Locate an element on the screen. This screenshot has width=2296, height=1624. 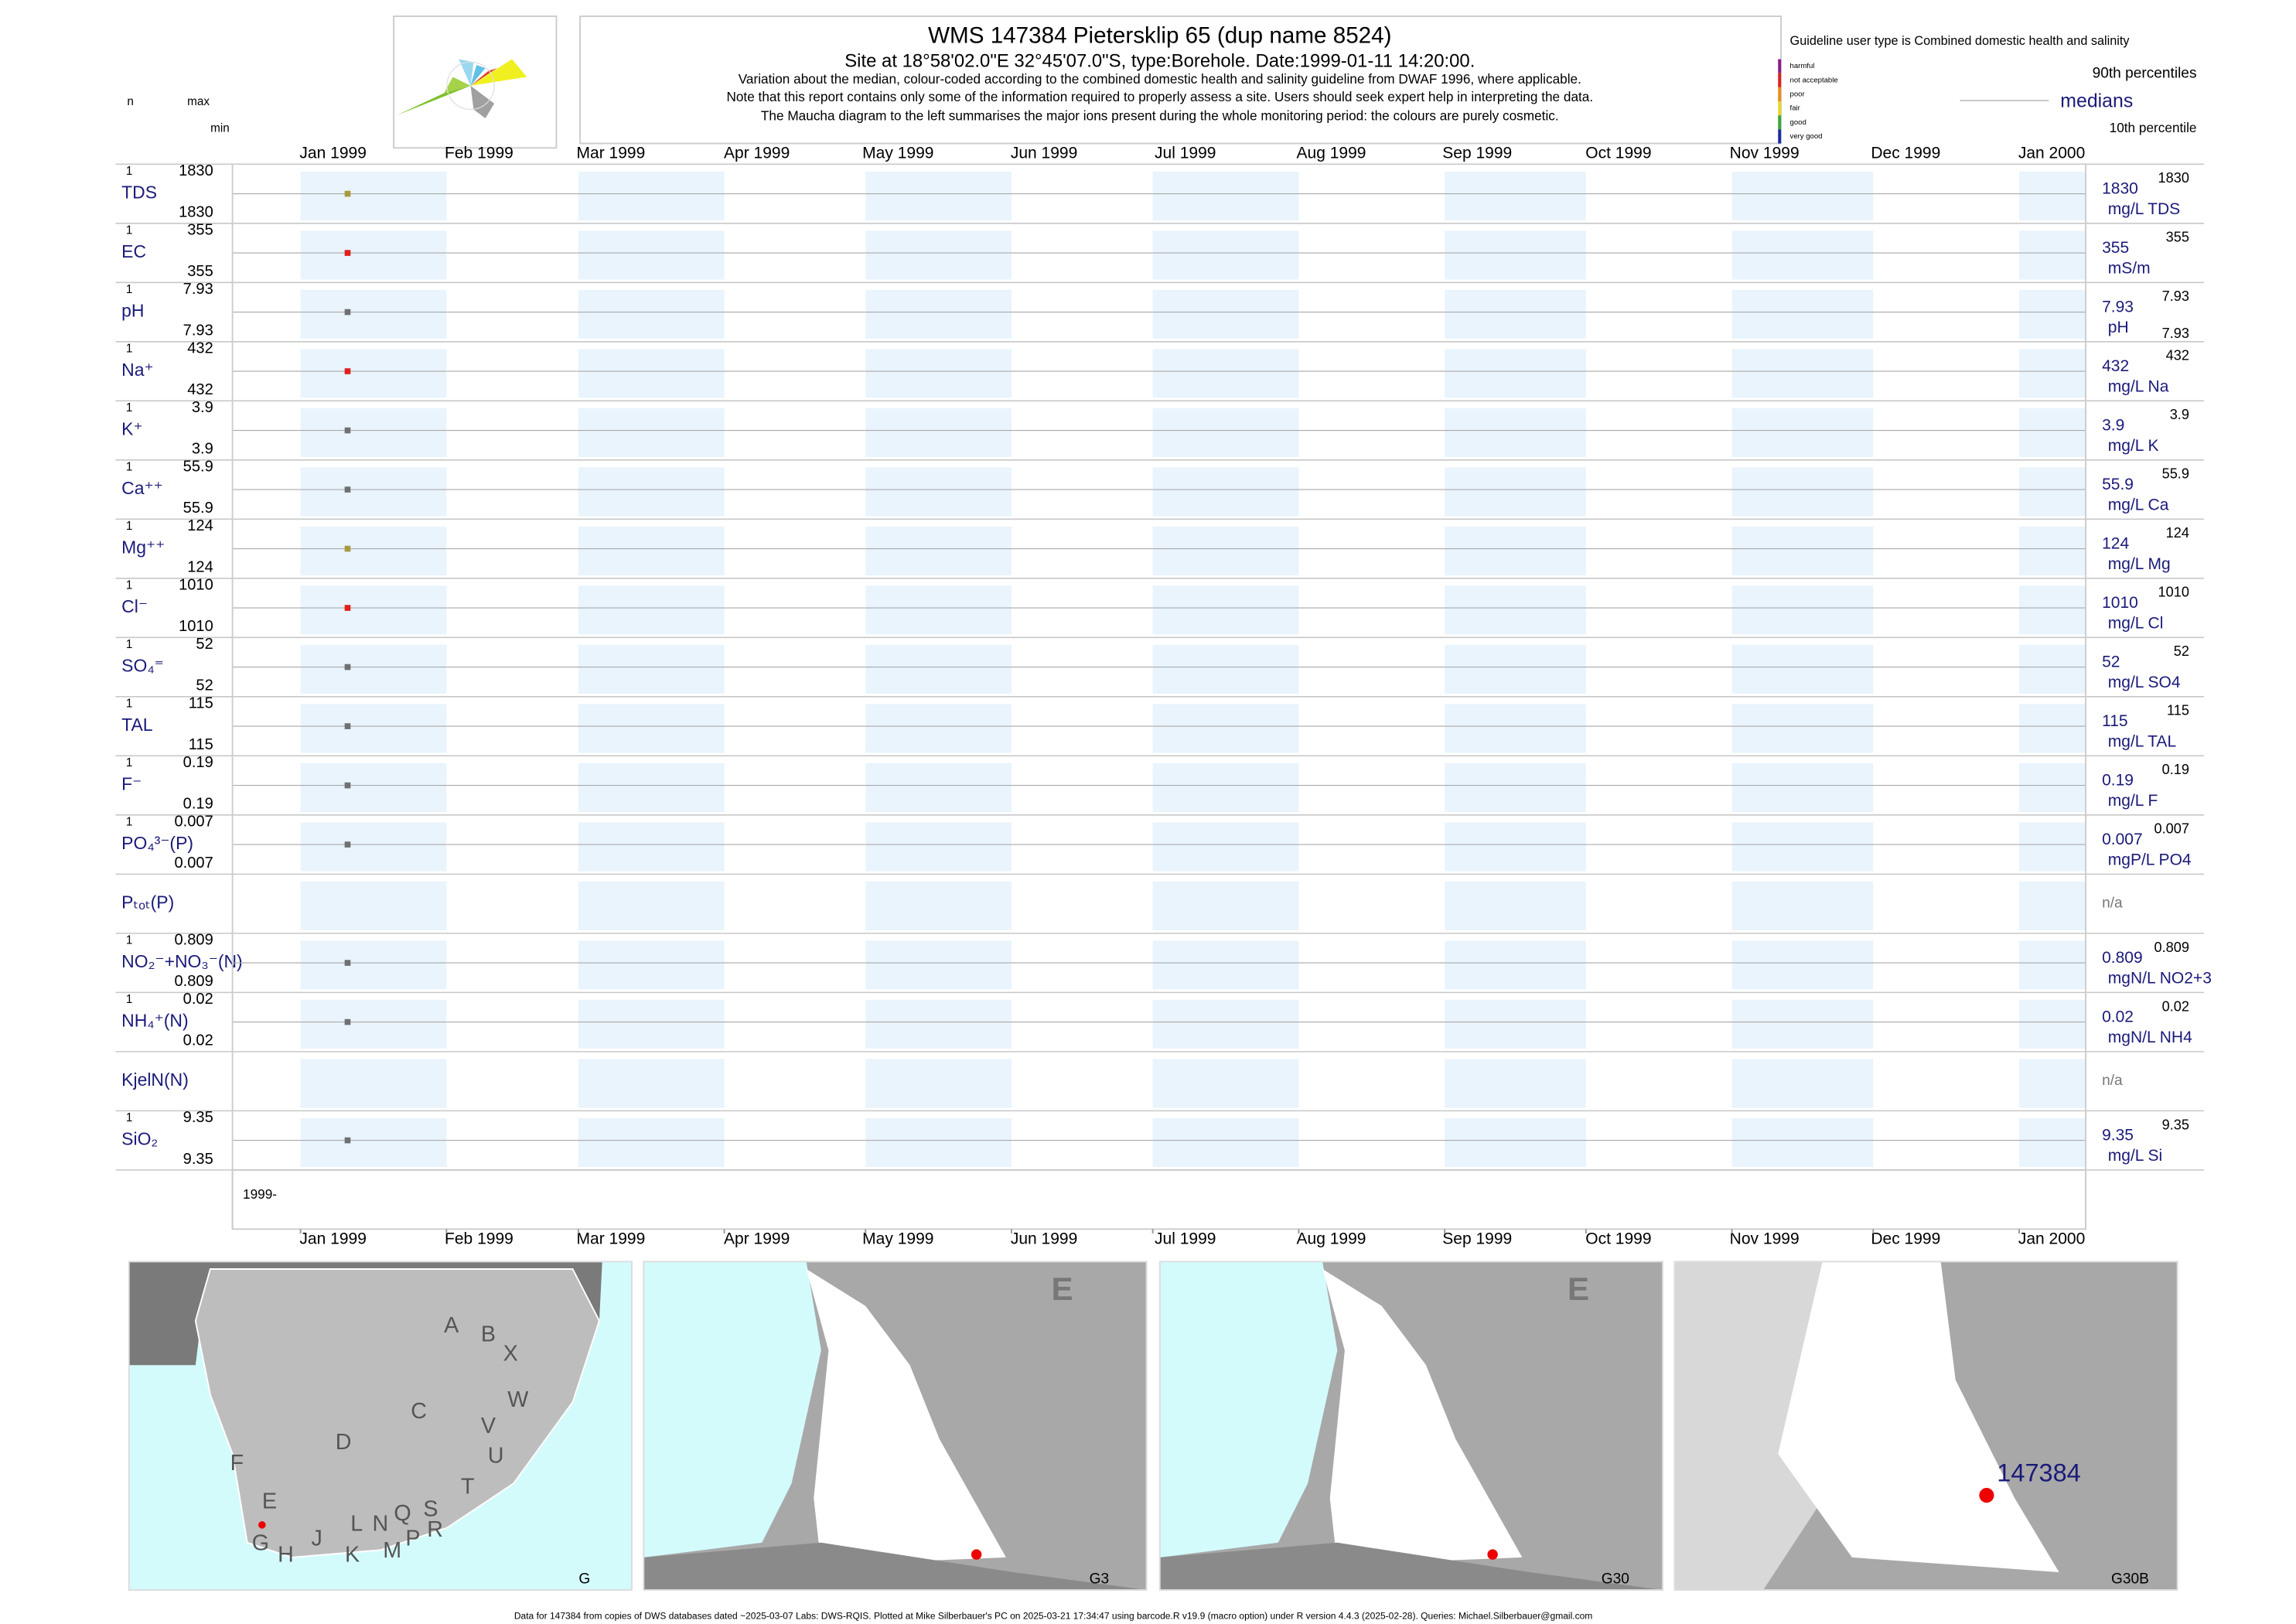
median-value: 55.9 is located at coordinates (2118, 485).